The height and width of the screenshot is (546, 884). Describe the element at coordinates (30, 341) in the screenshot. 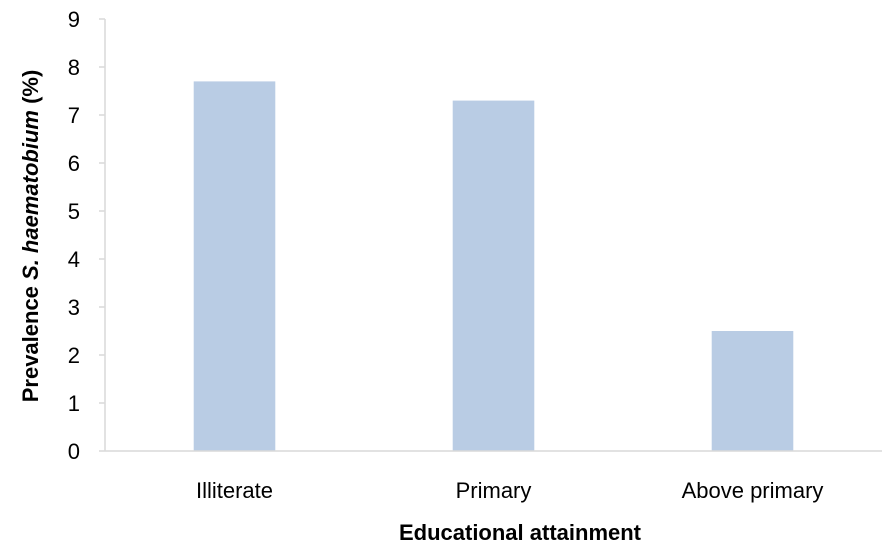

I see `y-axis-title-prefix: Prevalence` at that location.